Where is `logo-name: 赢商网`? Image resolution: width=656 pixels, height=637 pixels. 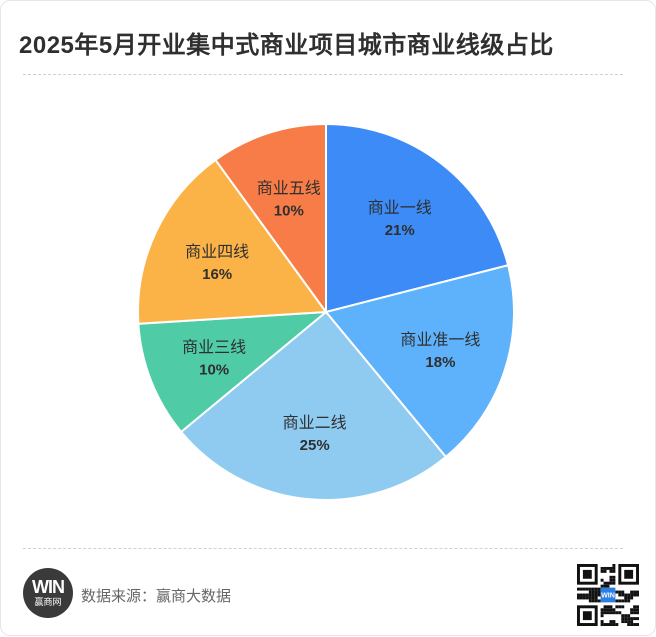 logo-name: 赢商网 is located at coordinates (48, 602).